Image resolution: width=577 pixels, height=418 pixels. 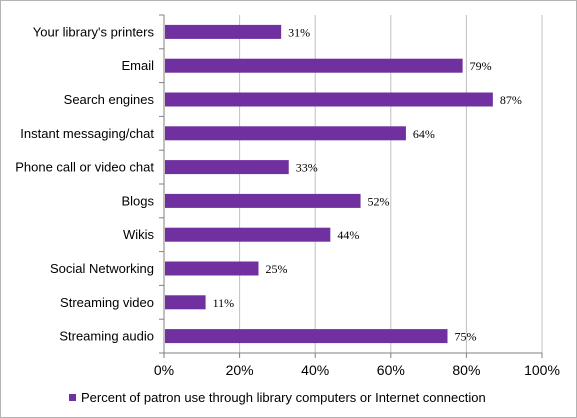 I want to click on x-tick-label: 0%, so click(x=164, y=370).